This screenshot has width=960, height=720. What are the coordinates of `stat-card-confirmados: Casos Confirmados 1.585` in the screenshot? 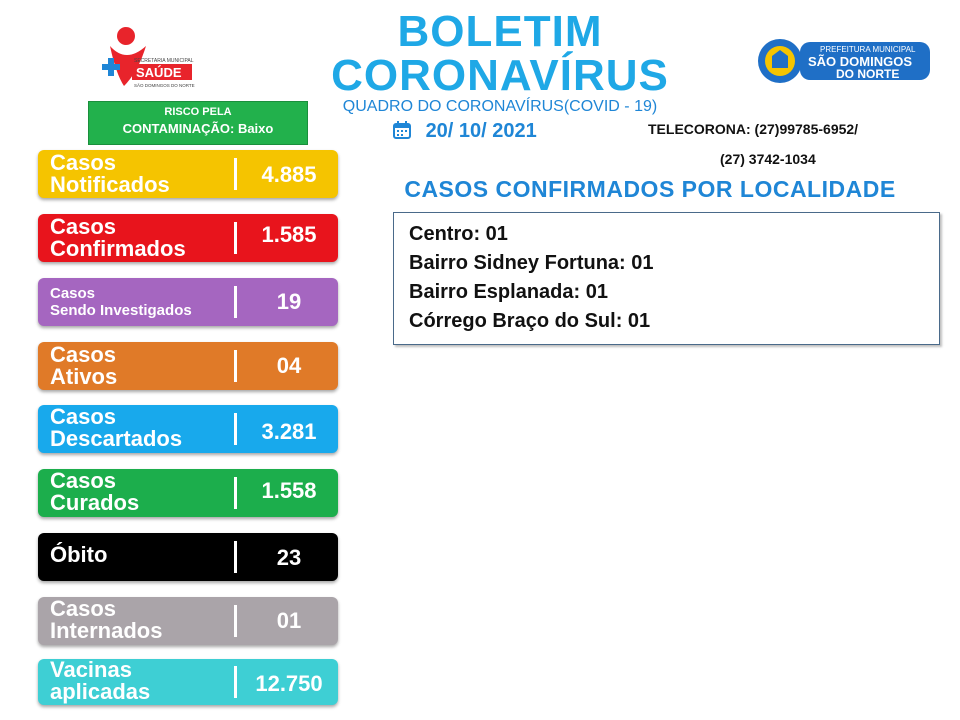 It's located at (188, 238).